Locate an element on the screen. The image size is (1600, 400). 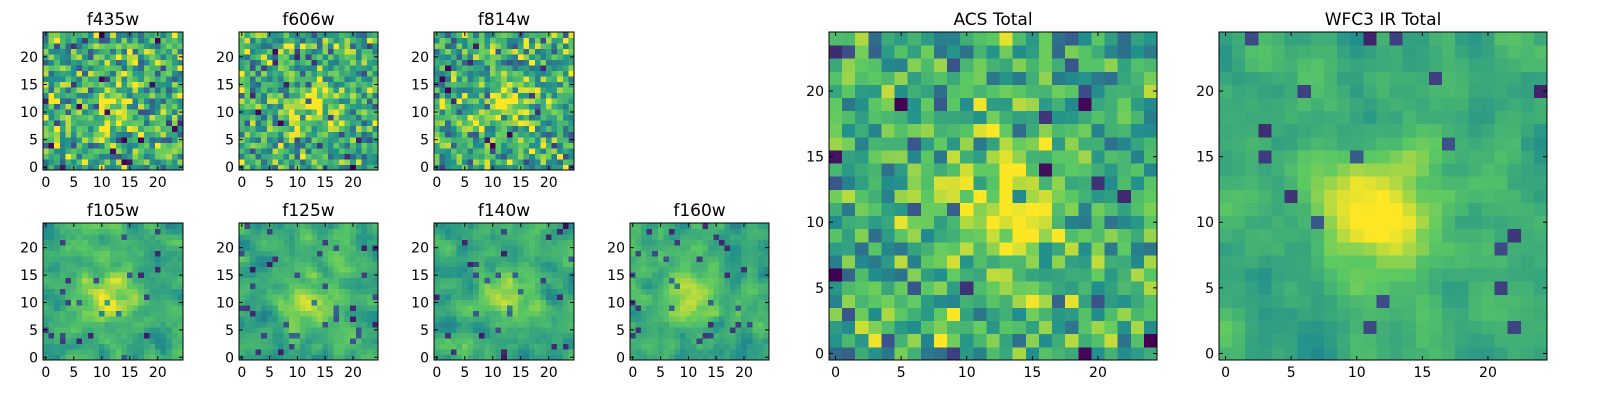
x-tick-label: 0 is located at coordinates (45, 183).